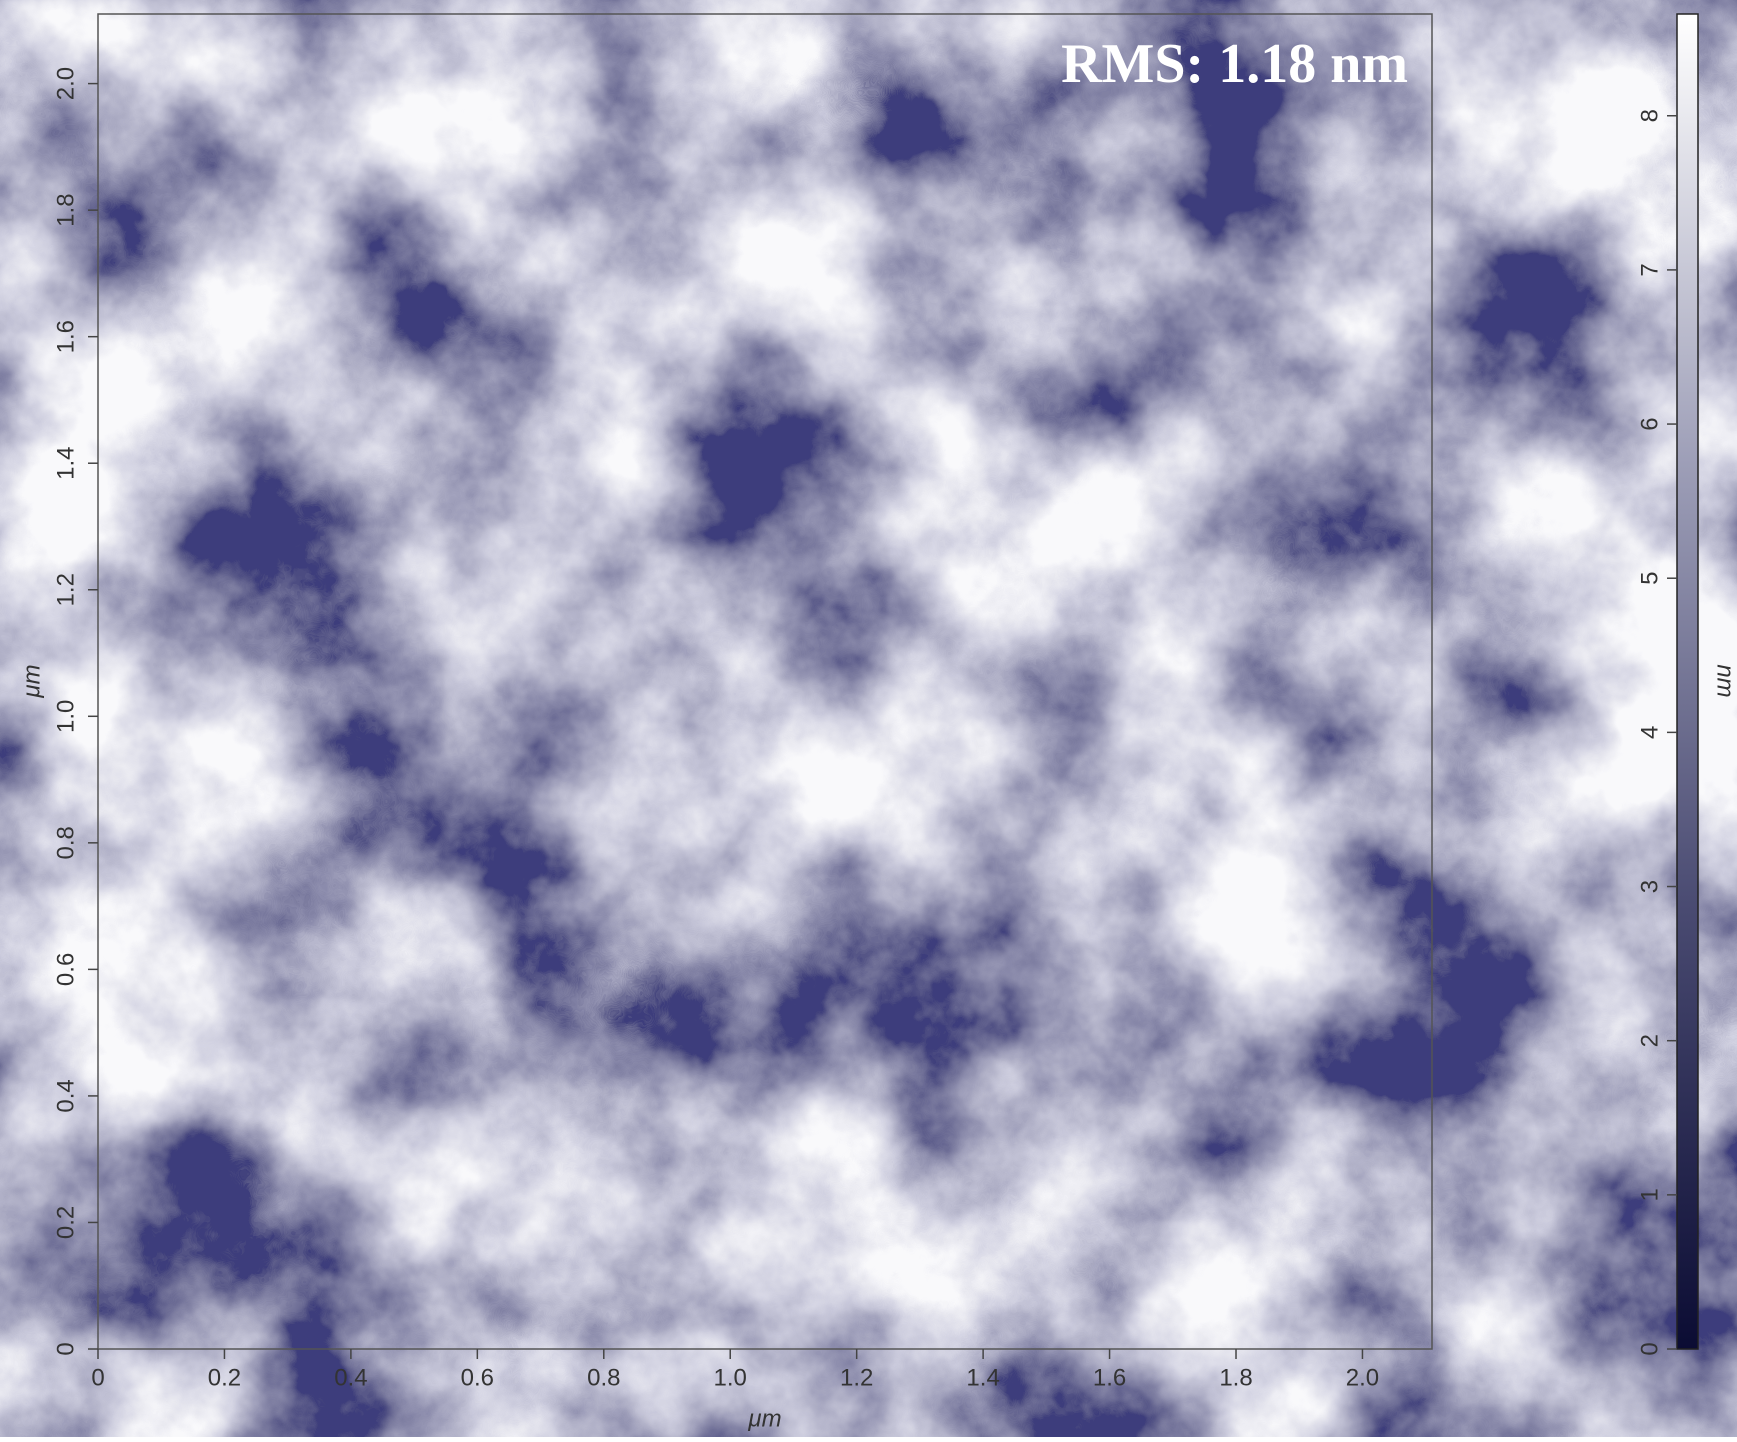 The image size is (1737, 1442). Describe the element at coordinates (477, 1377) in the screenshot. I see `x-tick-label: 0.6` at that location.